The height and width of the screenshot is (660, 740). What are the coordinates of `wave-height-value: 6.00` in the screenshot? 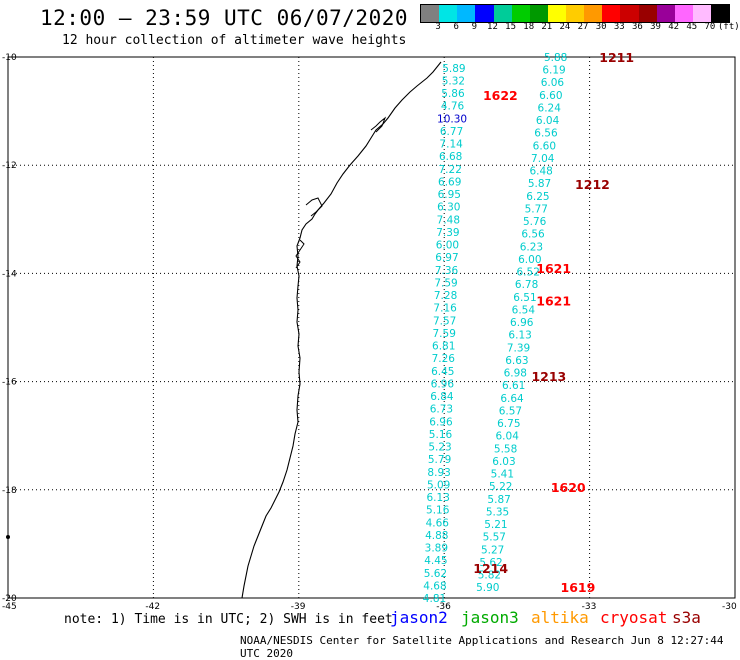 It's located at (447, 246).